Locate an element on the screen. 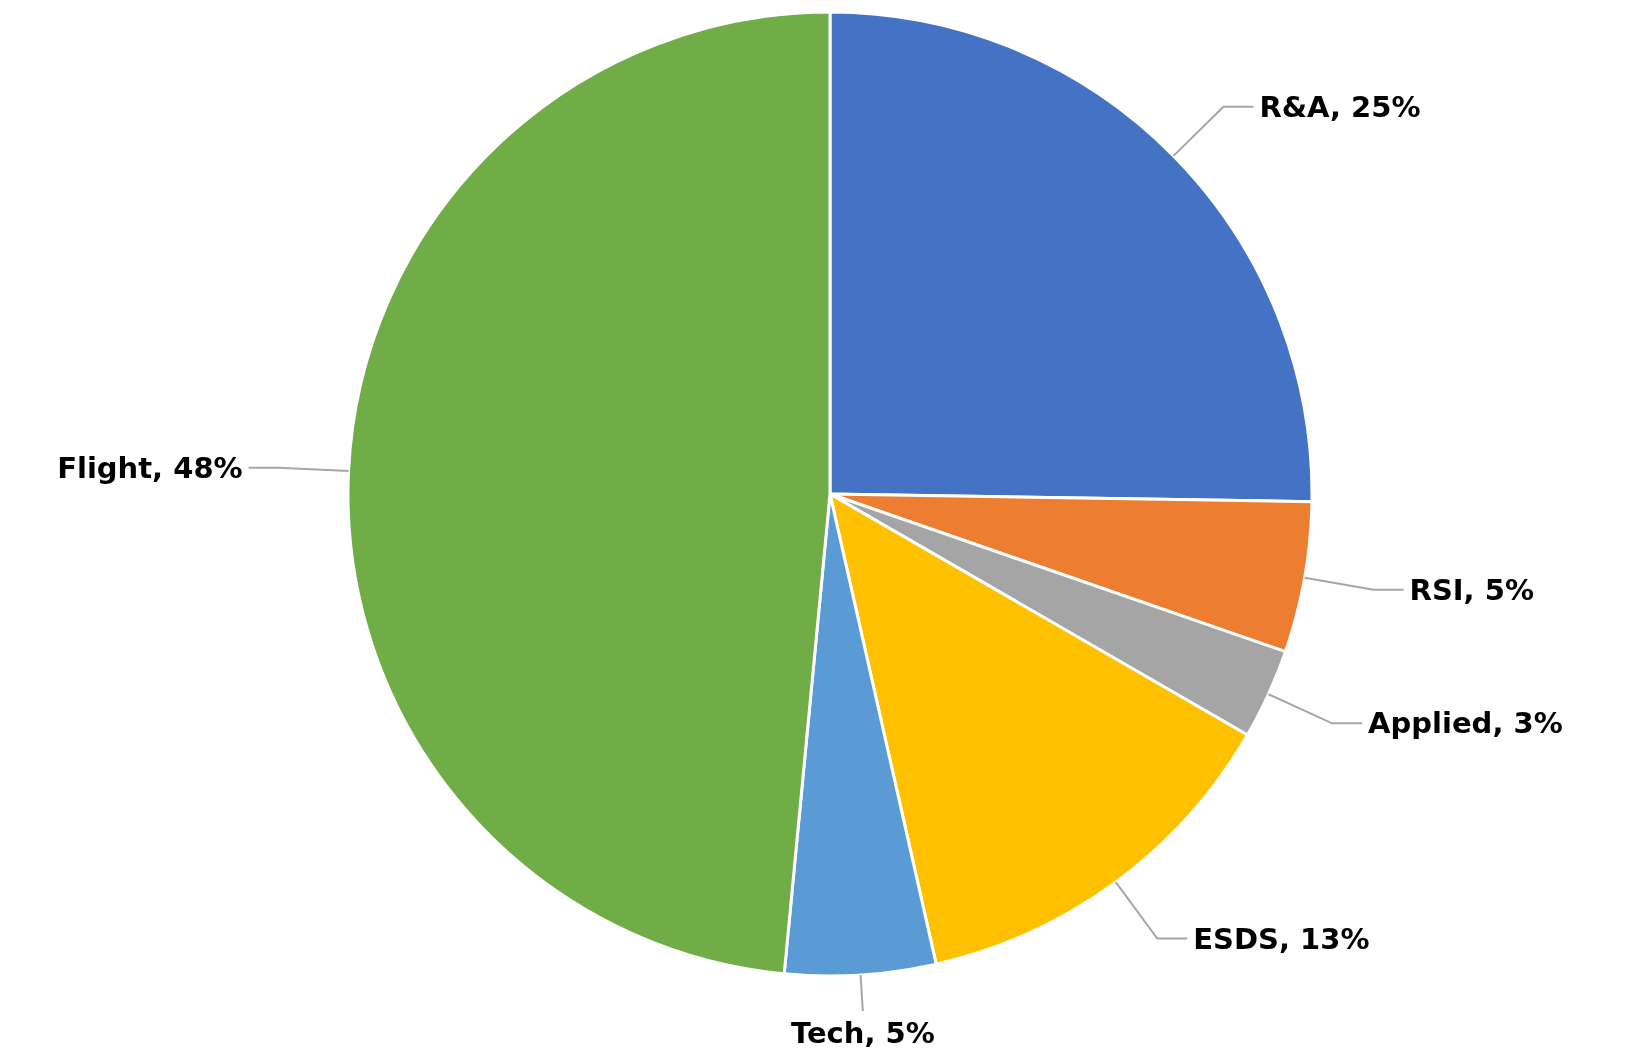 The width and height of the screenshot is (1634, 1061). slice-label: Flight, 48% is located at coordinates (150, 467).